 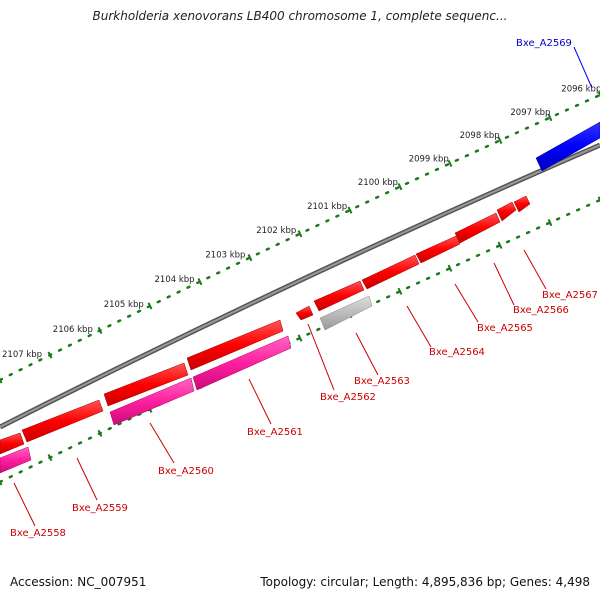 I want to click on gene-bxe-a2561, so click(x=242, y=363).